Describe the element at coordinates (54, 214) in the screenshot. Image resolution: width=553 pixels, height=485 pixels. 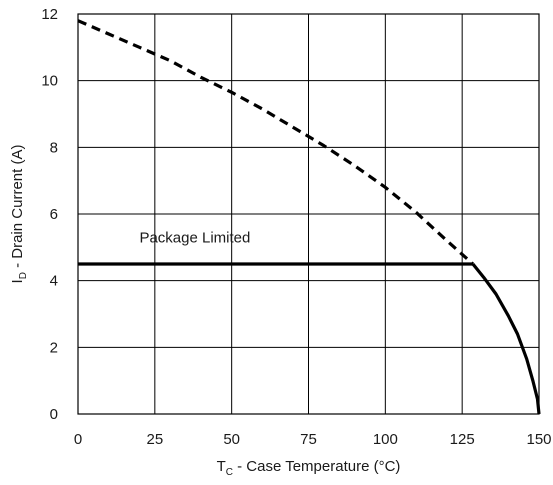
I see `y-tick-label: 6` at that location.